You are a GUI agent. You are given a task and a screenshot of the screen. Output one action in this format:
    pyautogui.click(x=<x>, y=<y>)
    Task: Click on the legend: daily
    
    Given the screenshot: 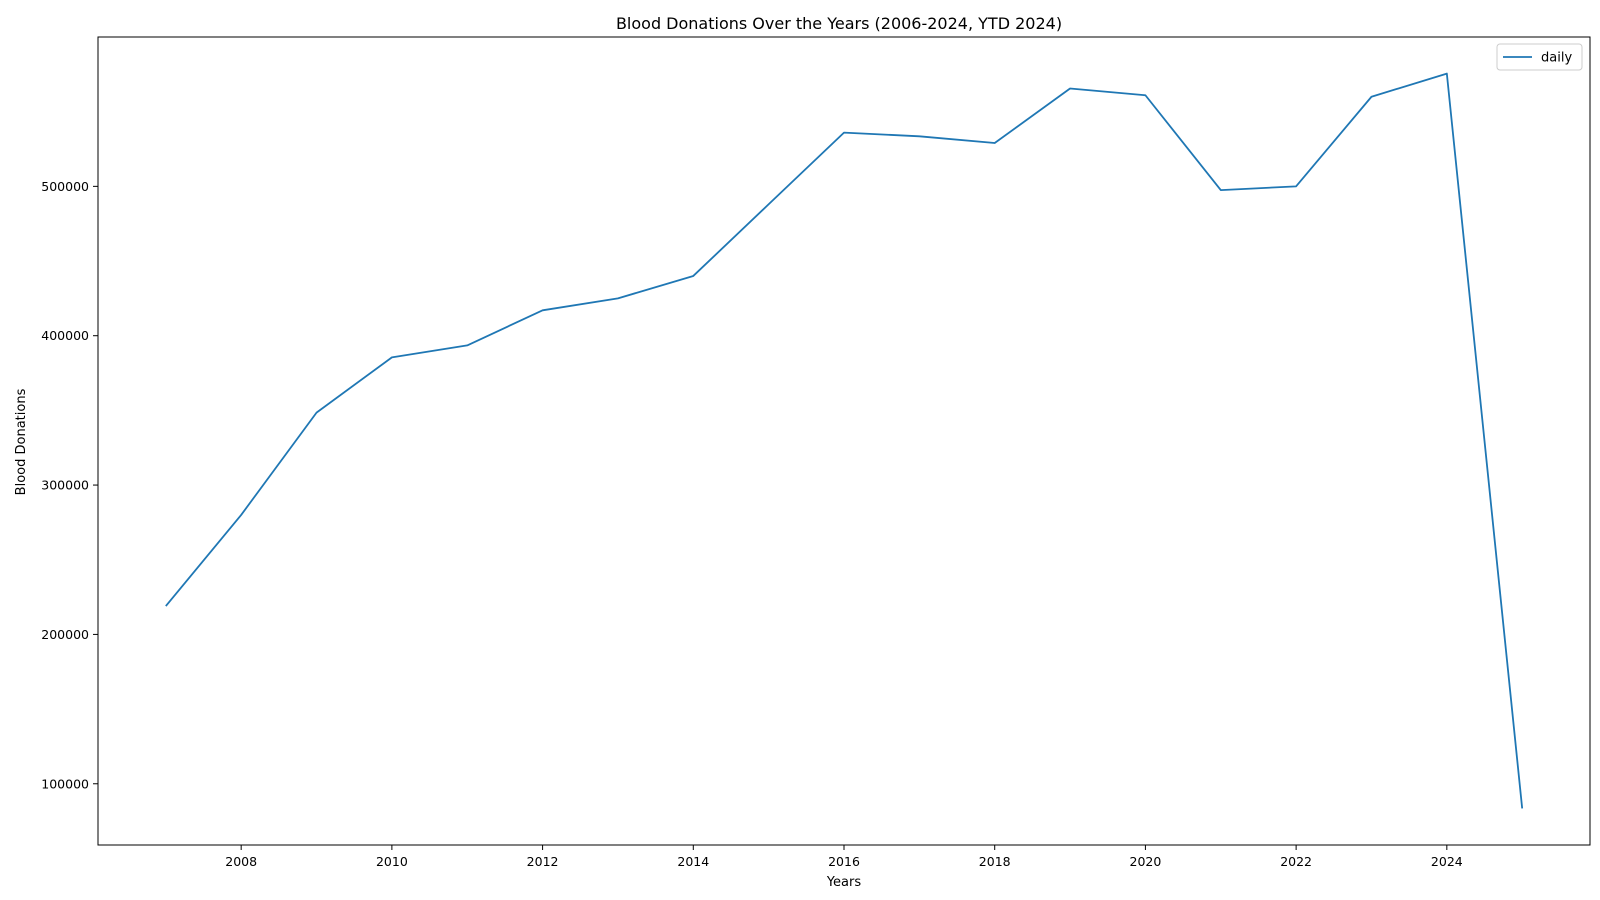 What is the action you would take?
    pyautogui.click(x=1539, y=57)
    